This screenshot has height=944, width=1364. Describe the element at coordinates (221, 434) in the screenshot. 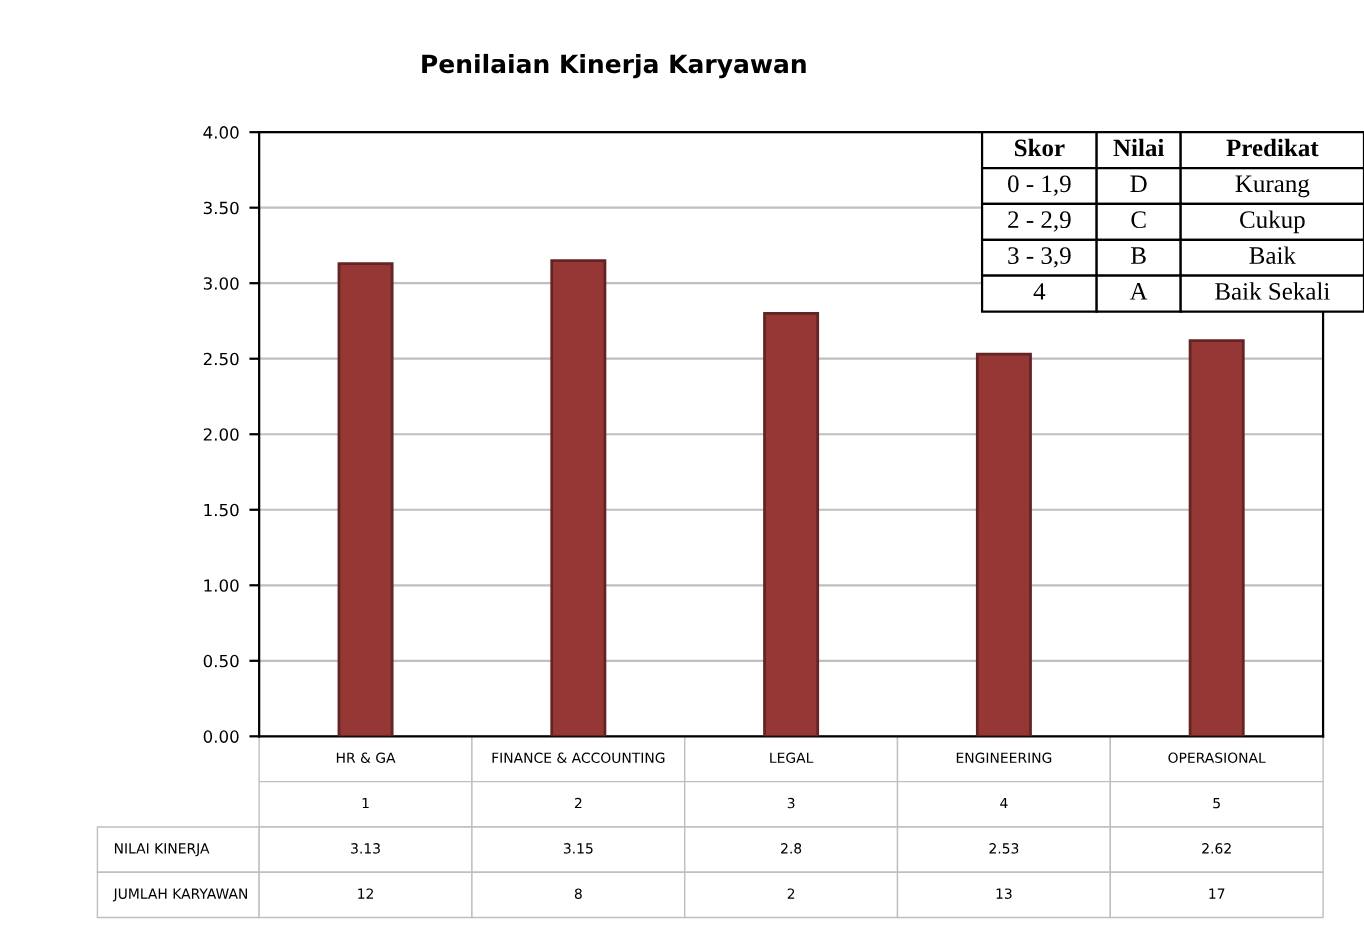

I see `y-tick-label: 2.00` at that location.